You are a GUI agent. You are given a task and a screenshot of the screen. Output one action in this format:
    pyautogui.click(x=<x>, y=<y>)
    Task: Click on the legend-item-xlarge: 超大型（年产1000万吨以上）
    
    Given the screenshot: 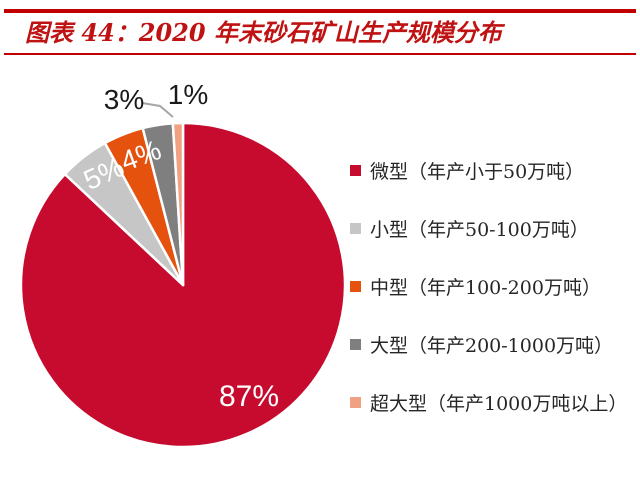 What is the action you would take?
    pyautogui.click(x=488, y=402)
    